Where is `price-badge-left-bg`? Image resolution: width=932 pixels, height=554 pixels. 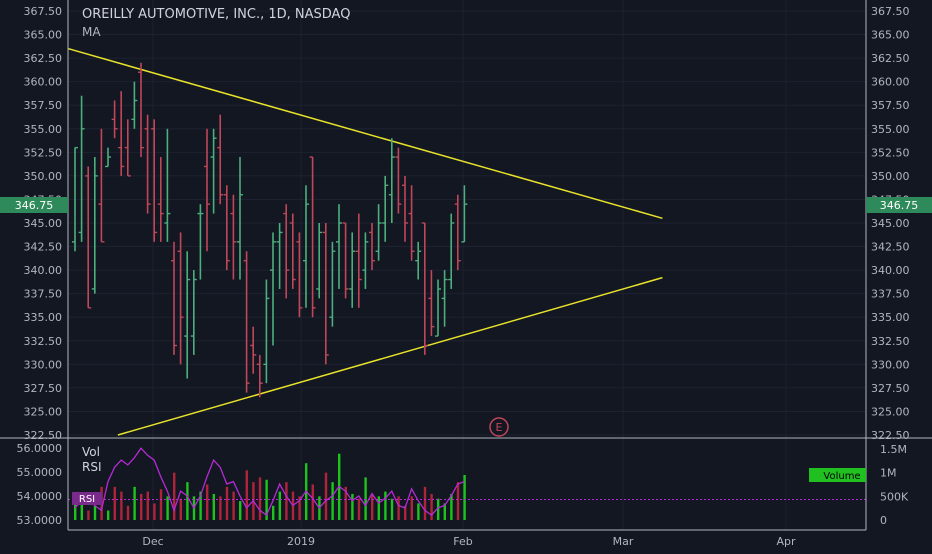
price-badge-left-bg is located at coordinates (34, 205).